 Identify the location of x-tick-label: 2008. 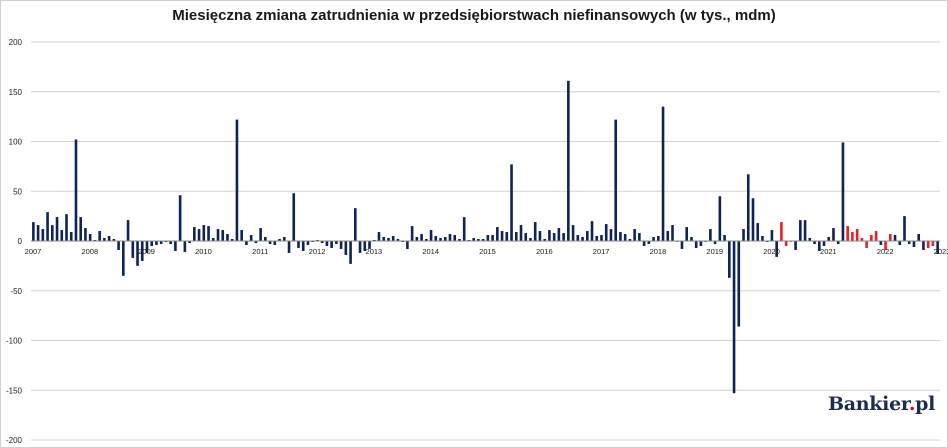
(89, 251).